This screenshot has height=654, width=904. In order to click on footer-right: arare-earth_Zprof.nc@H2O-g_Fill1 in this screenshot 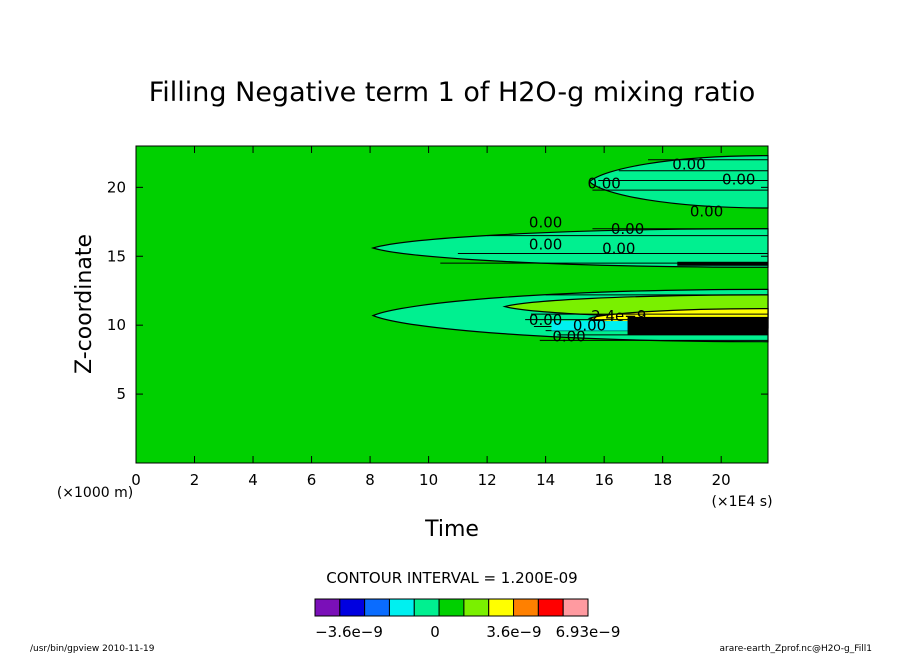, I will do `click(796, 649)`.